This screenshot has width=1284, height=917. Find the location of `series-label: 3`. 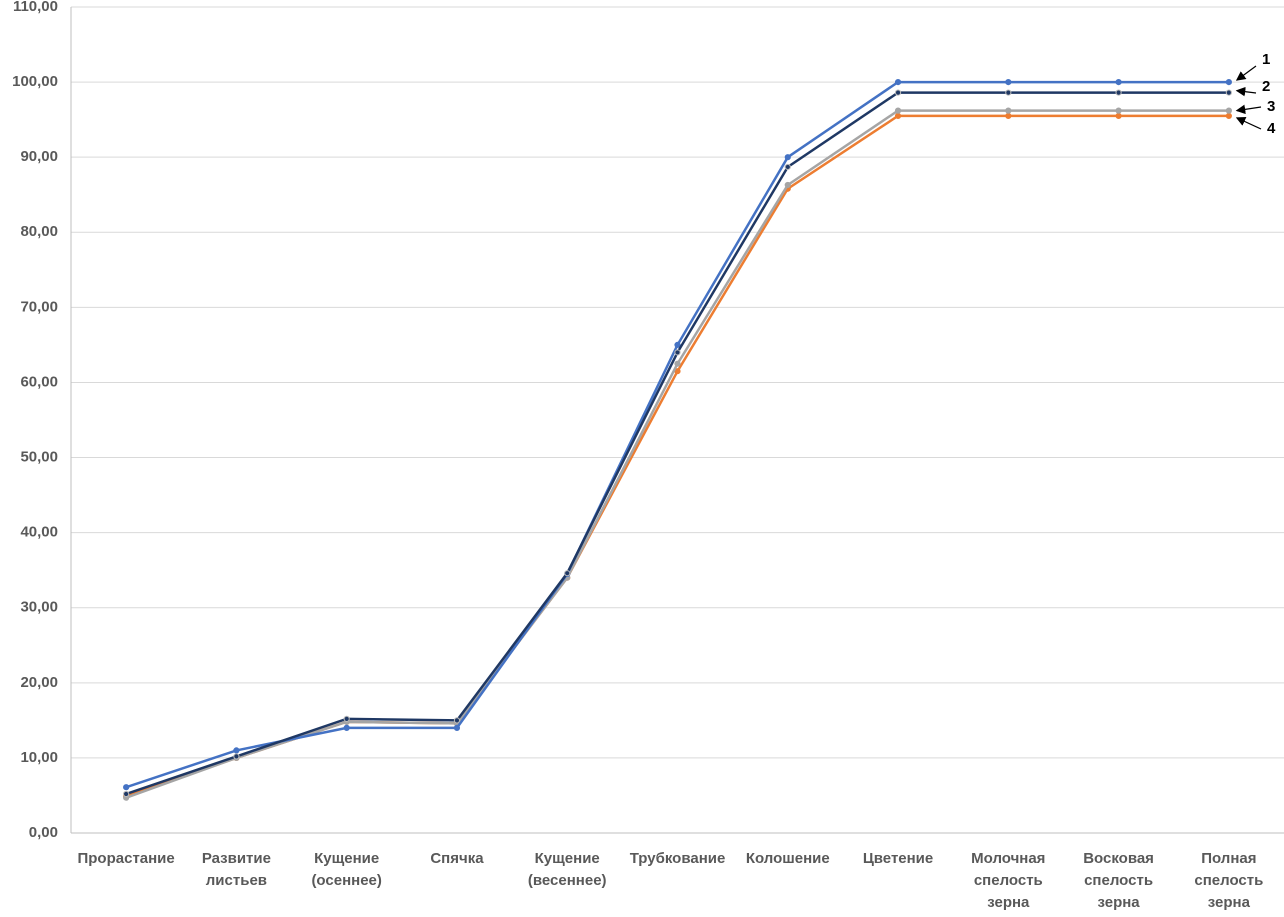

series-label: 3 is located at coordinates (1271, 106).